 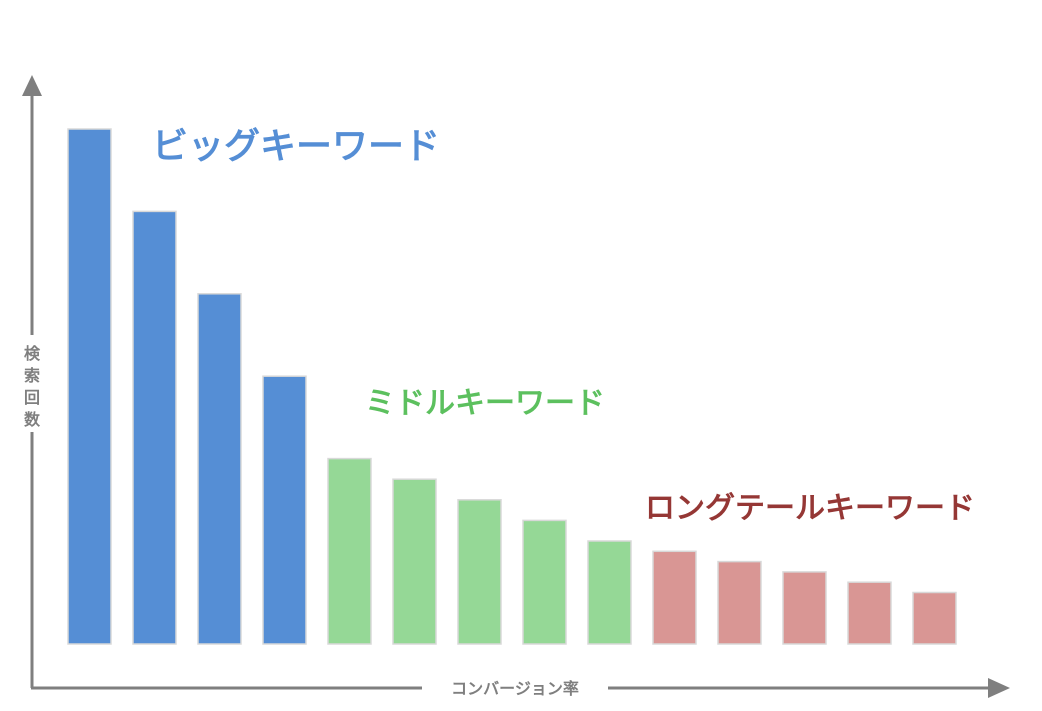 What do you see at coordinates (515, 688) in the screenshot?
I see `x-axis-label: コンバージョン率` at bounding box center [515, 688].